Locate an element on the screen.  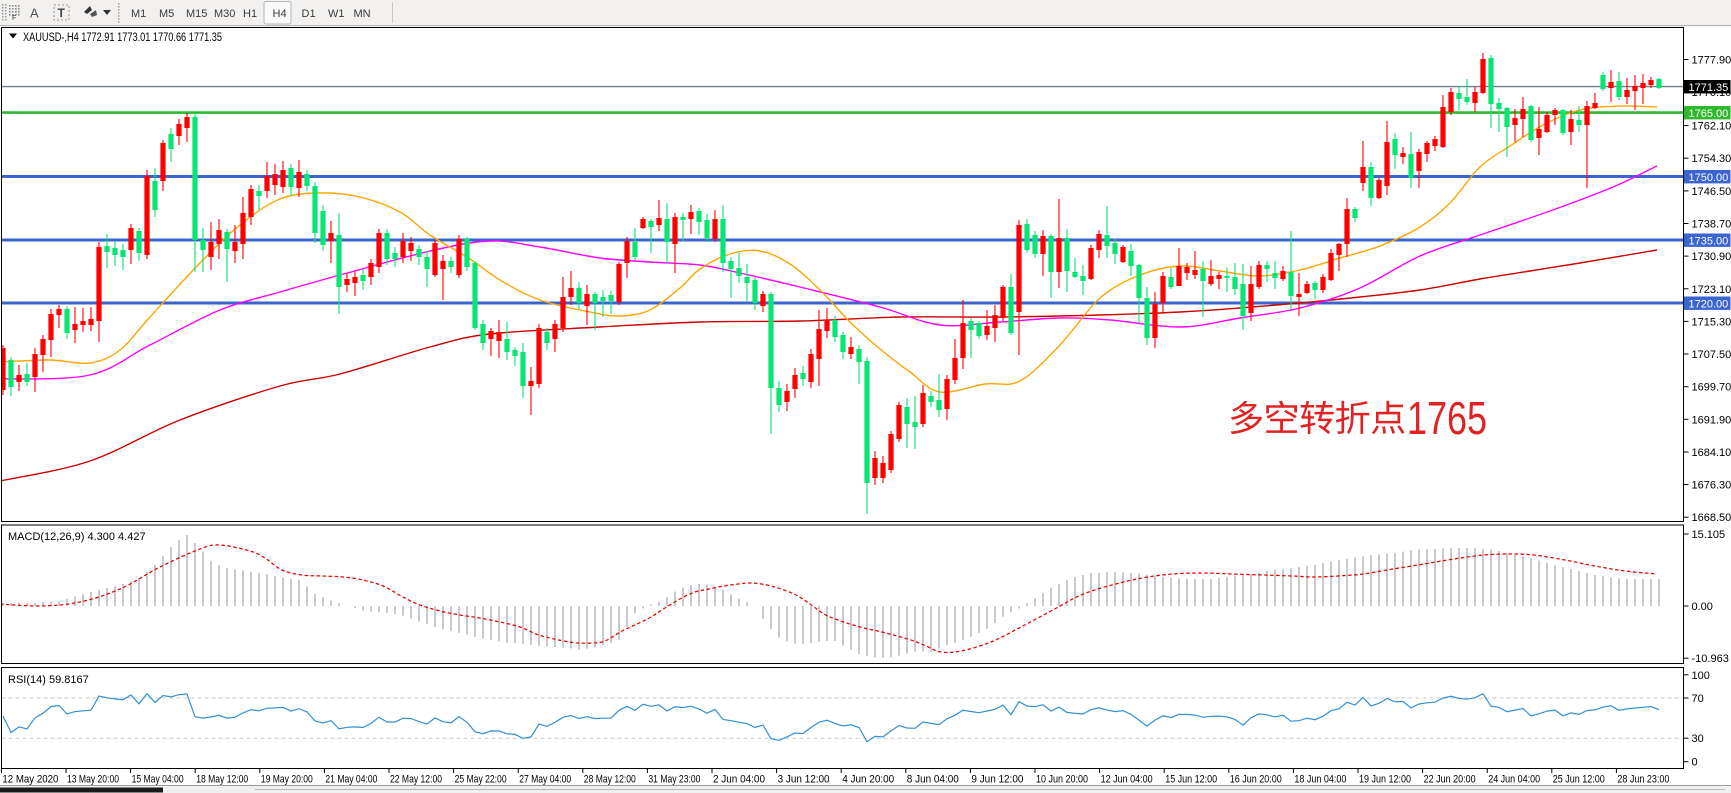
svg-text: 1707.50 is located at coordinates (1711, 355).